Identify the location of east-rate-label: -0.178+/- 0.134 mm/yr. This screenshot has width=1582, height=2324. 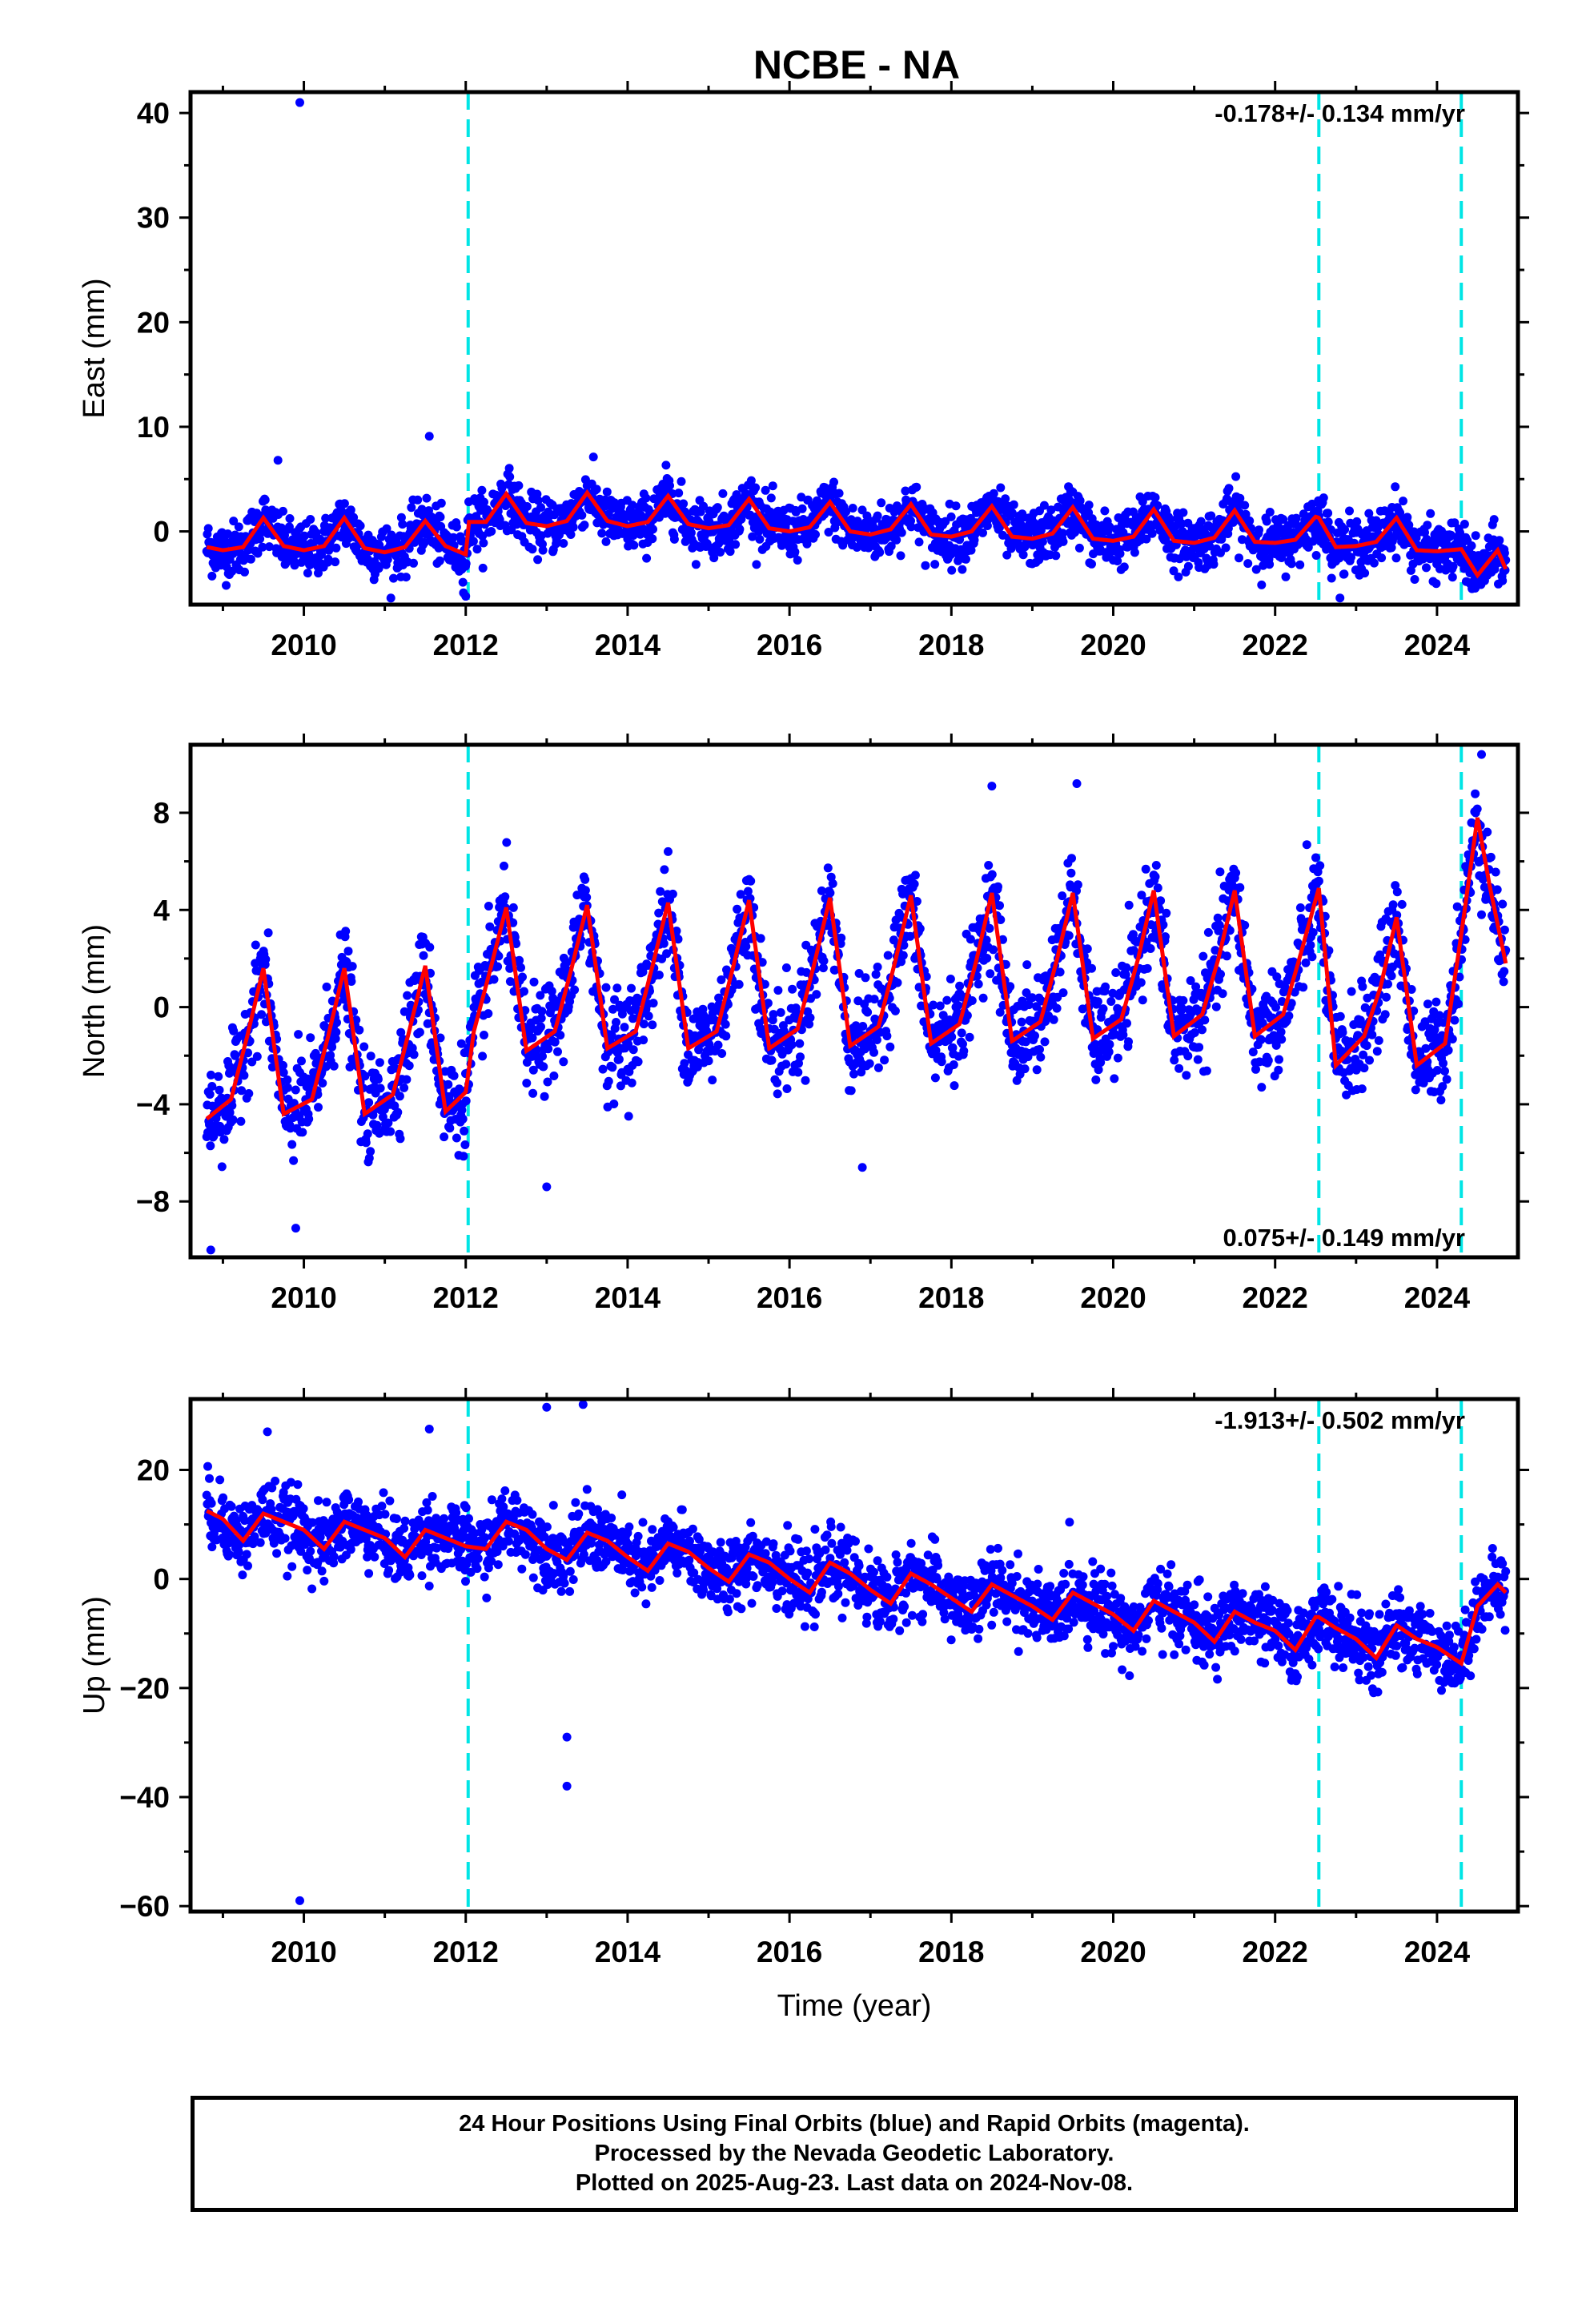
(1340, 113).